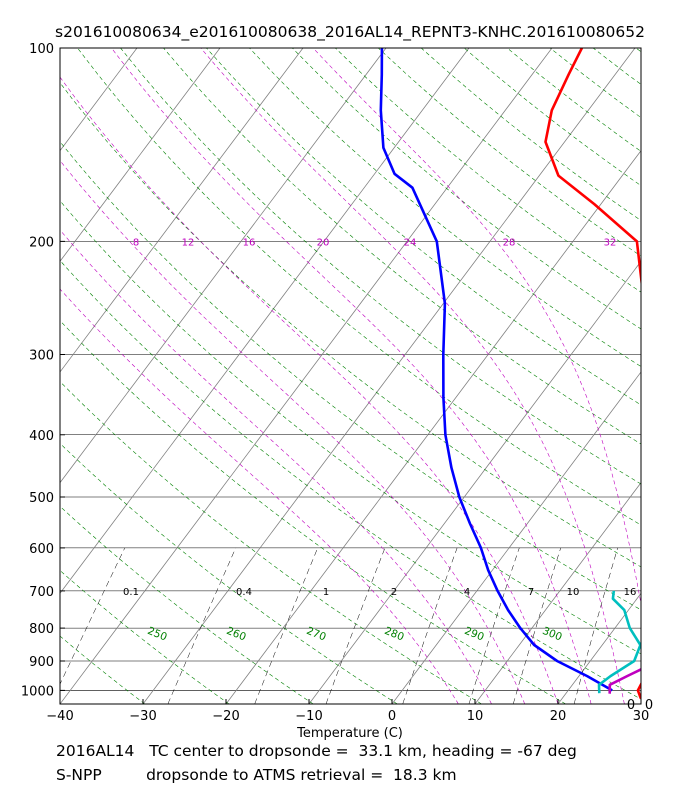 Image resolution: width=700 pixels, height=800 pixels. What do you see at coordinates (509, 242) in the screenshot?
I see `moist-adiabat-label: 28` at bounding box center [509, 242].